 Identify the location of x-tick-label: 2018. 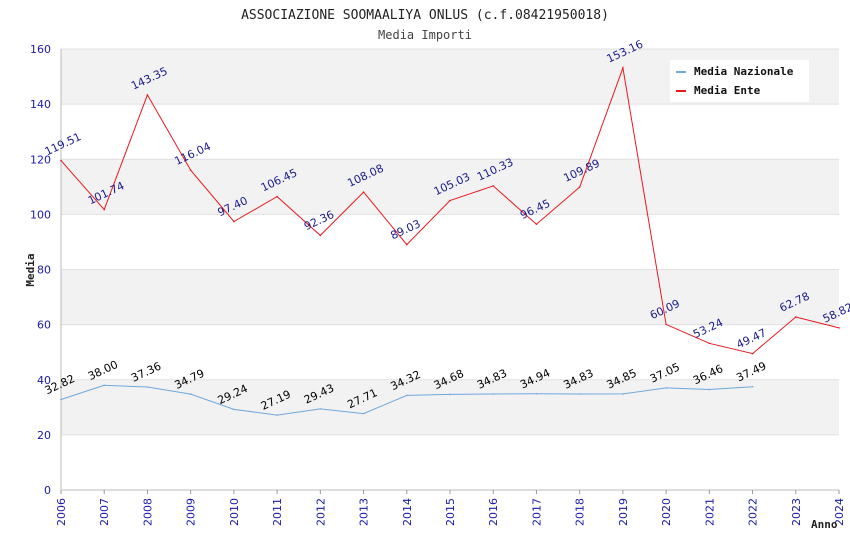
(580, 512).